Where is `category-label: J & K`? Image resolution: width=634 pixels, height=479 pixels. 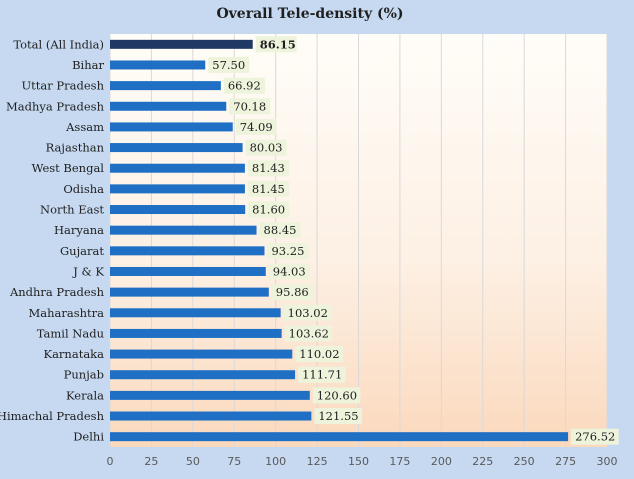 category-label: J & K is located at coordinates (88, 271).